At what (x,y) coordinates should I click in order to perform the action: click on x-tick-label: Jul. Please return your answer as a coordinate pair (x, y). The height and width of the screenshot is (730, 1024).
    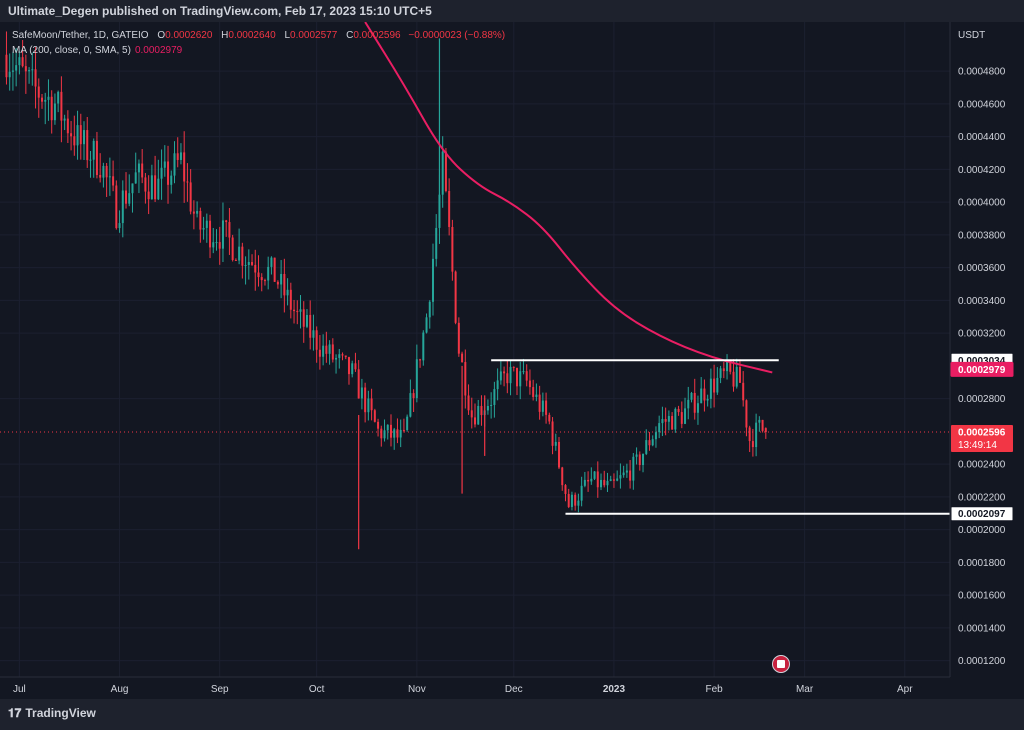
    Looking at the image, I should click on (19, 689).